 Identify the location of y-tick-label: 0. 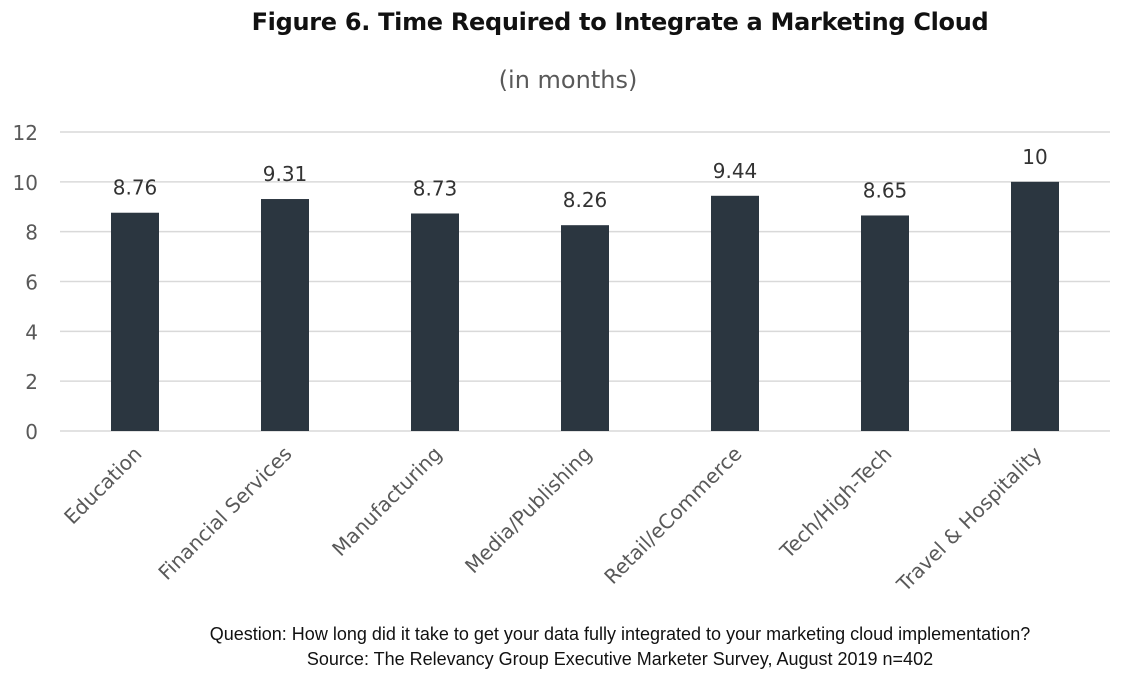
(31, 432).